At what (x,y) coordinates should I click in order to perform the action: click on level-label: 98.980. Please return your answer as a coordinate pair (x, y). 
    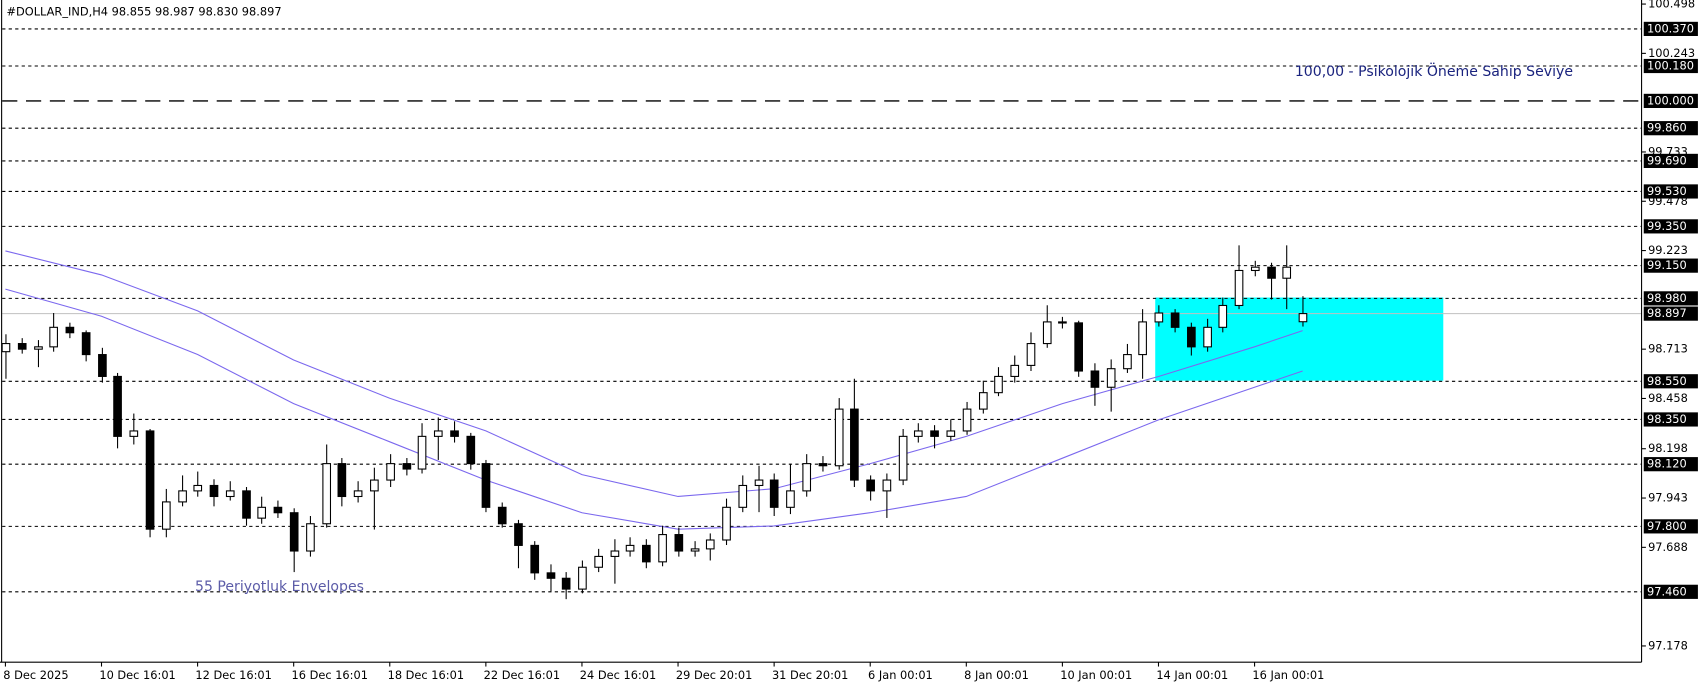
    Looking at the image, I should click on (1667, 298).